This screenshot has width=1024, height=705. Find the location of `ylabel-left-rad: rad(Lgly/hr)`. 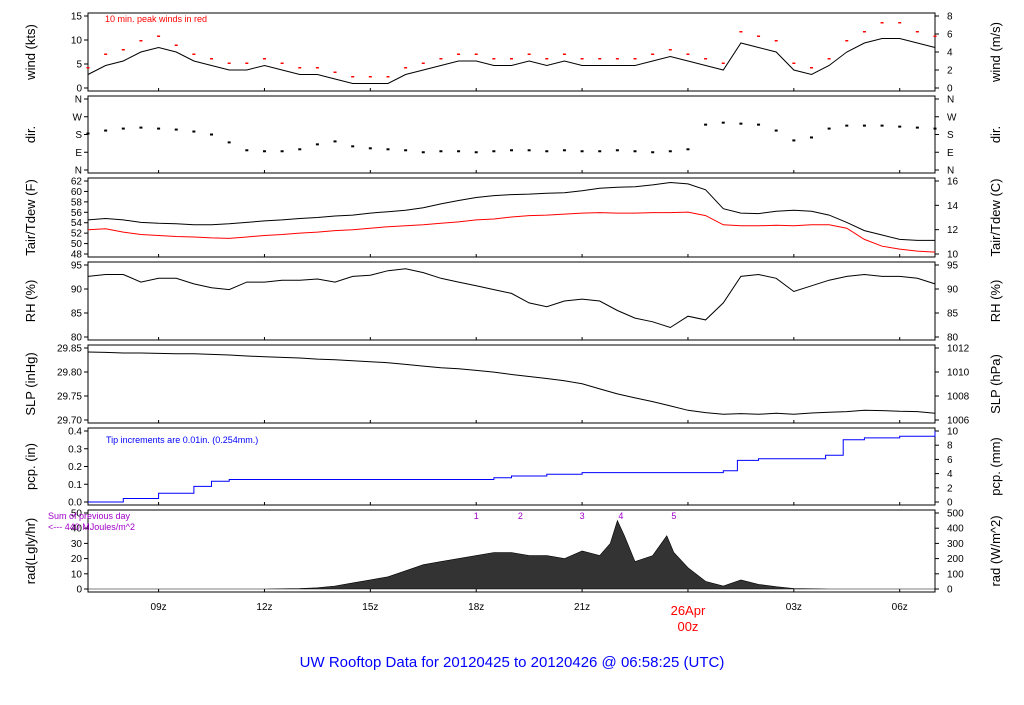

ylabel-left-rad: rad(Lgly/hr) is located at coordinates (30, 551).